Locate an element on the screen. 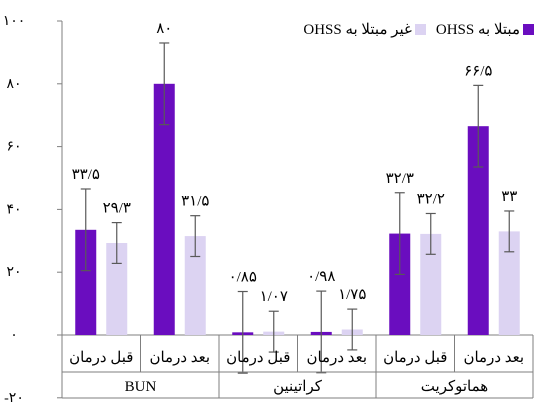 The width and height of the screenshot is (538, 412). data-label: ۶۶/۵ is located at coordinates (478, 71).